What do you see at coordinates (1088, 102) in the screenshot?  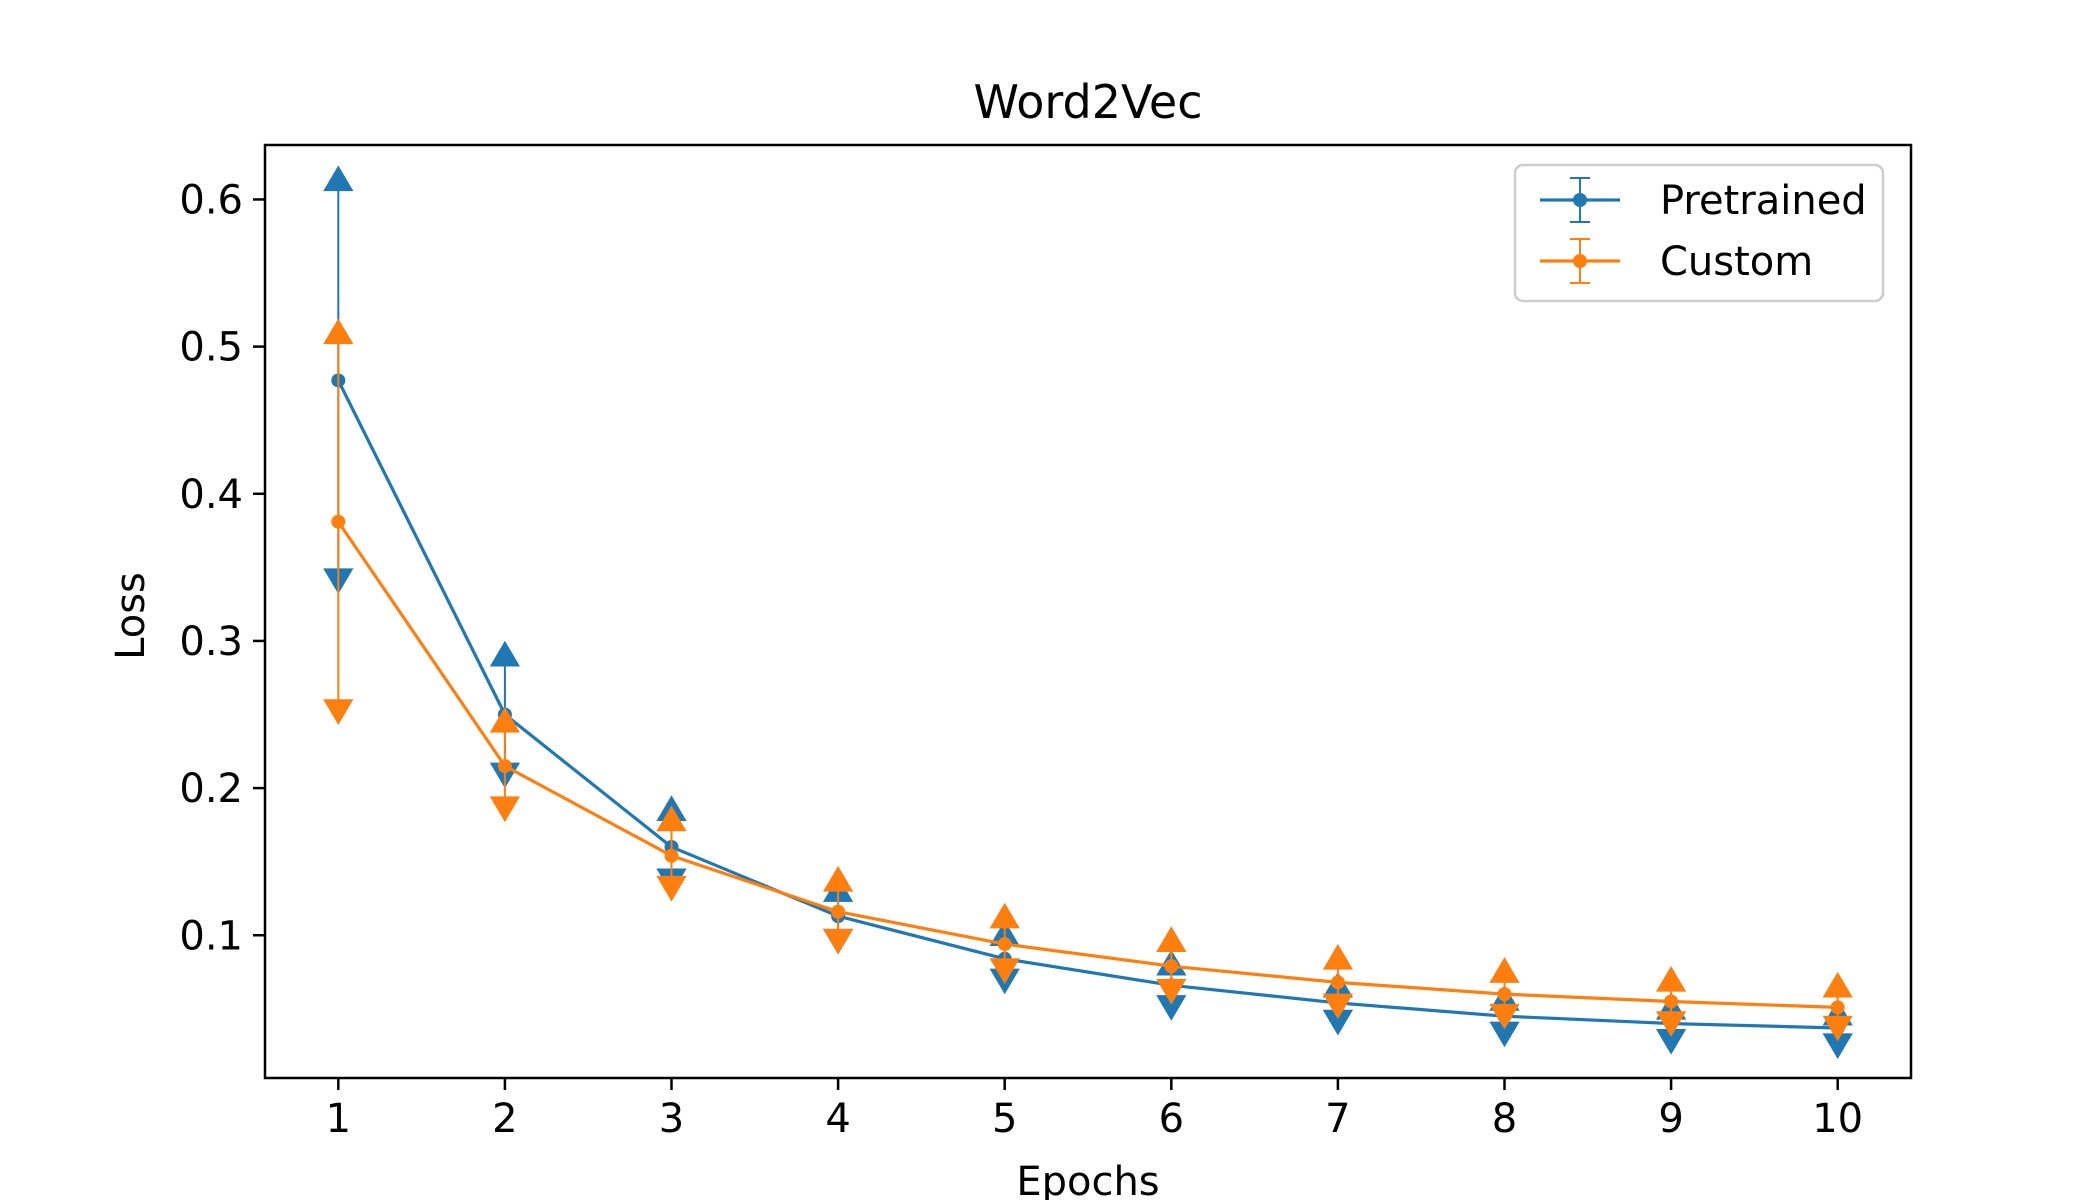 I see `chart-title: Word2Vec` at bounding box center [1088, 102].